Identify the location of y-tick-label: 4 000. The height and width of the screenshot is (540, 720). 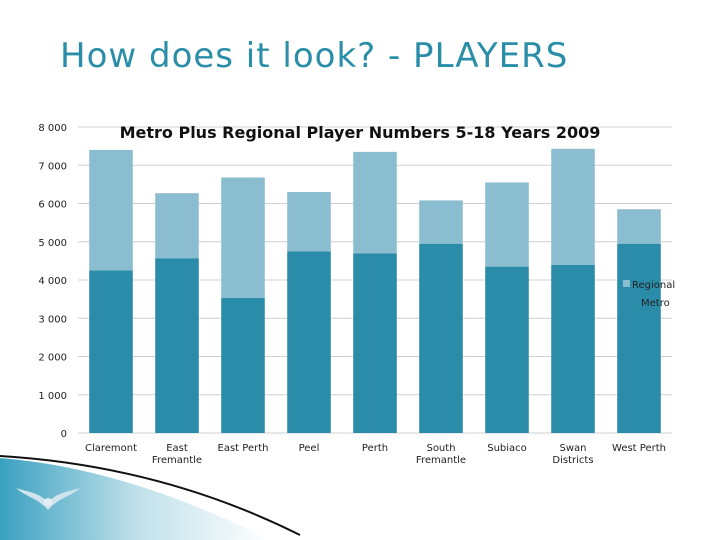
(52, 281).